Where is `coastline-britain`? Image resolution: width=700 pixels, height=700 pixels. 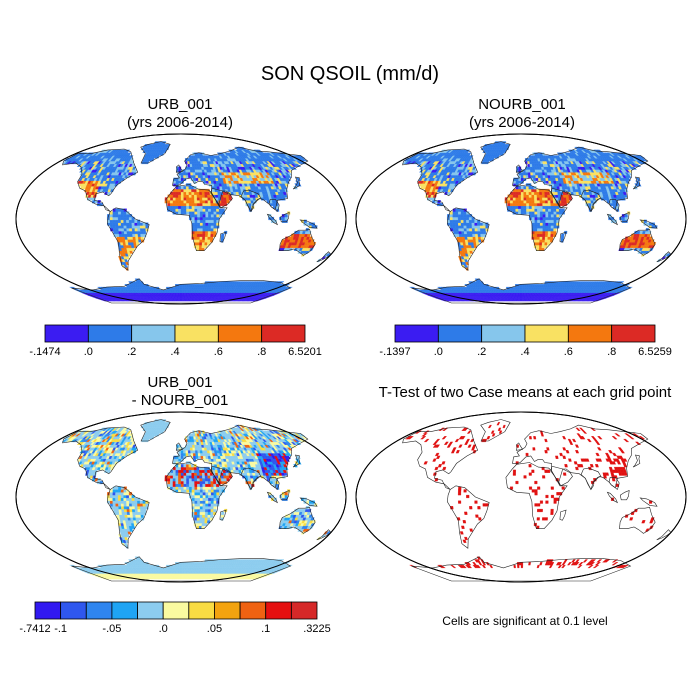
coastline-britain is located at coordinates (179, 168).